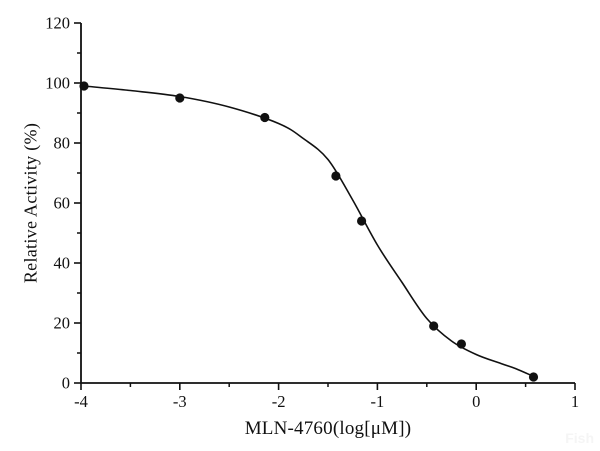 This screenshot has width=600, height=451. Describe the element at coordinates (378, 401) in the screenshot. I see `x-axis-tick-label: -1` at that location.